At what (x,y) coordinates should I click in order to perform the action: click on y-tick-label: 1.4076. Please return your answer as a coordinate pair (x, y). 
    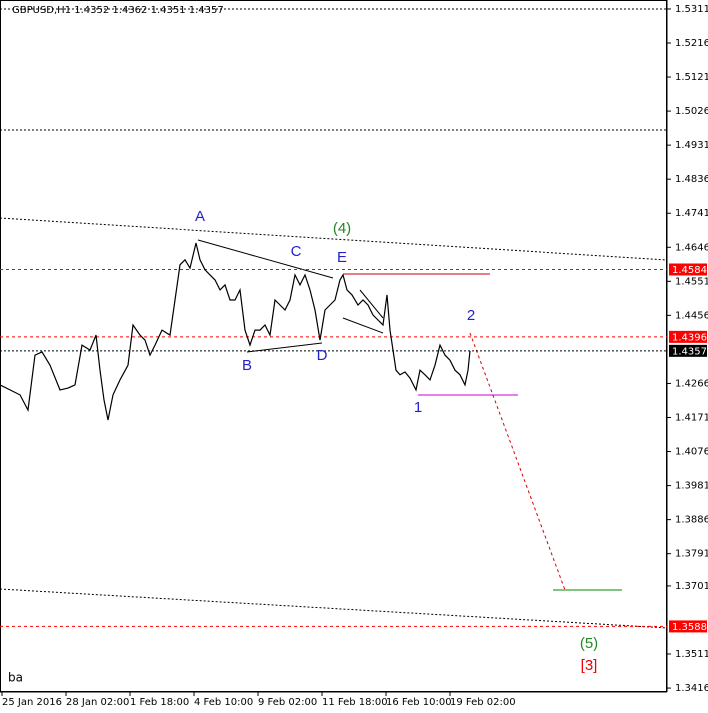
    Looking at the image, I should click on (691, 452).